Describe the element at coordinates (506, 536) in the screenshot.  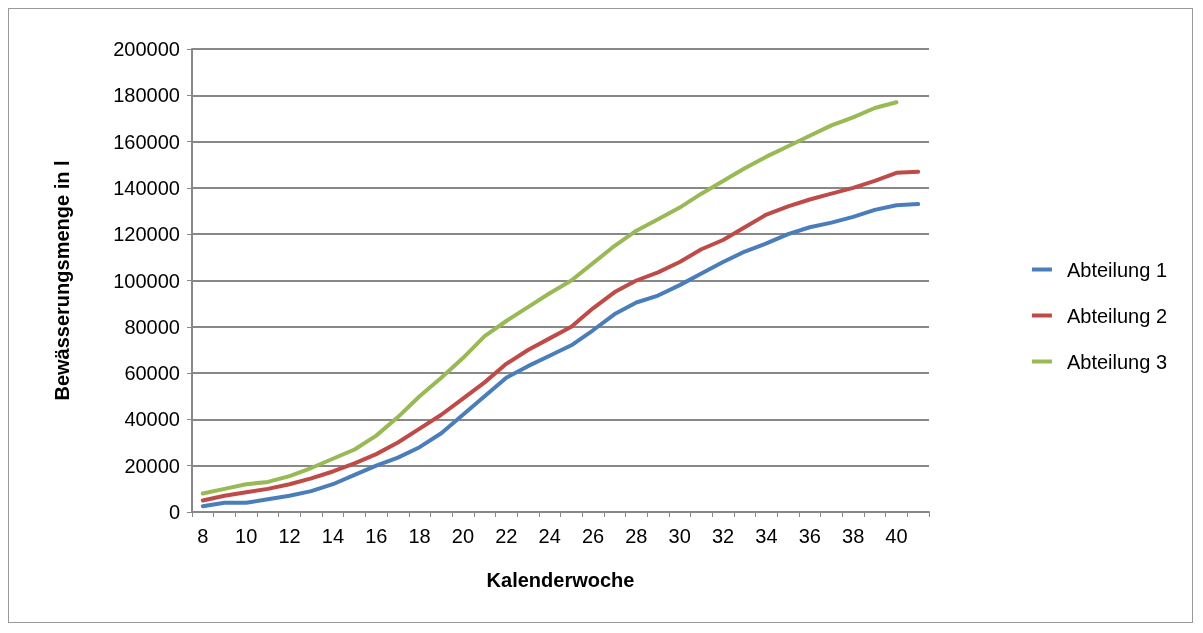
I see `x-tick-label: 22` at that location.